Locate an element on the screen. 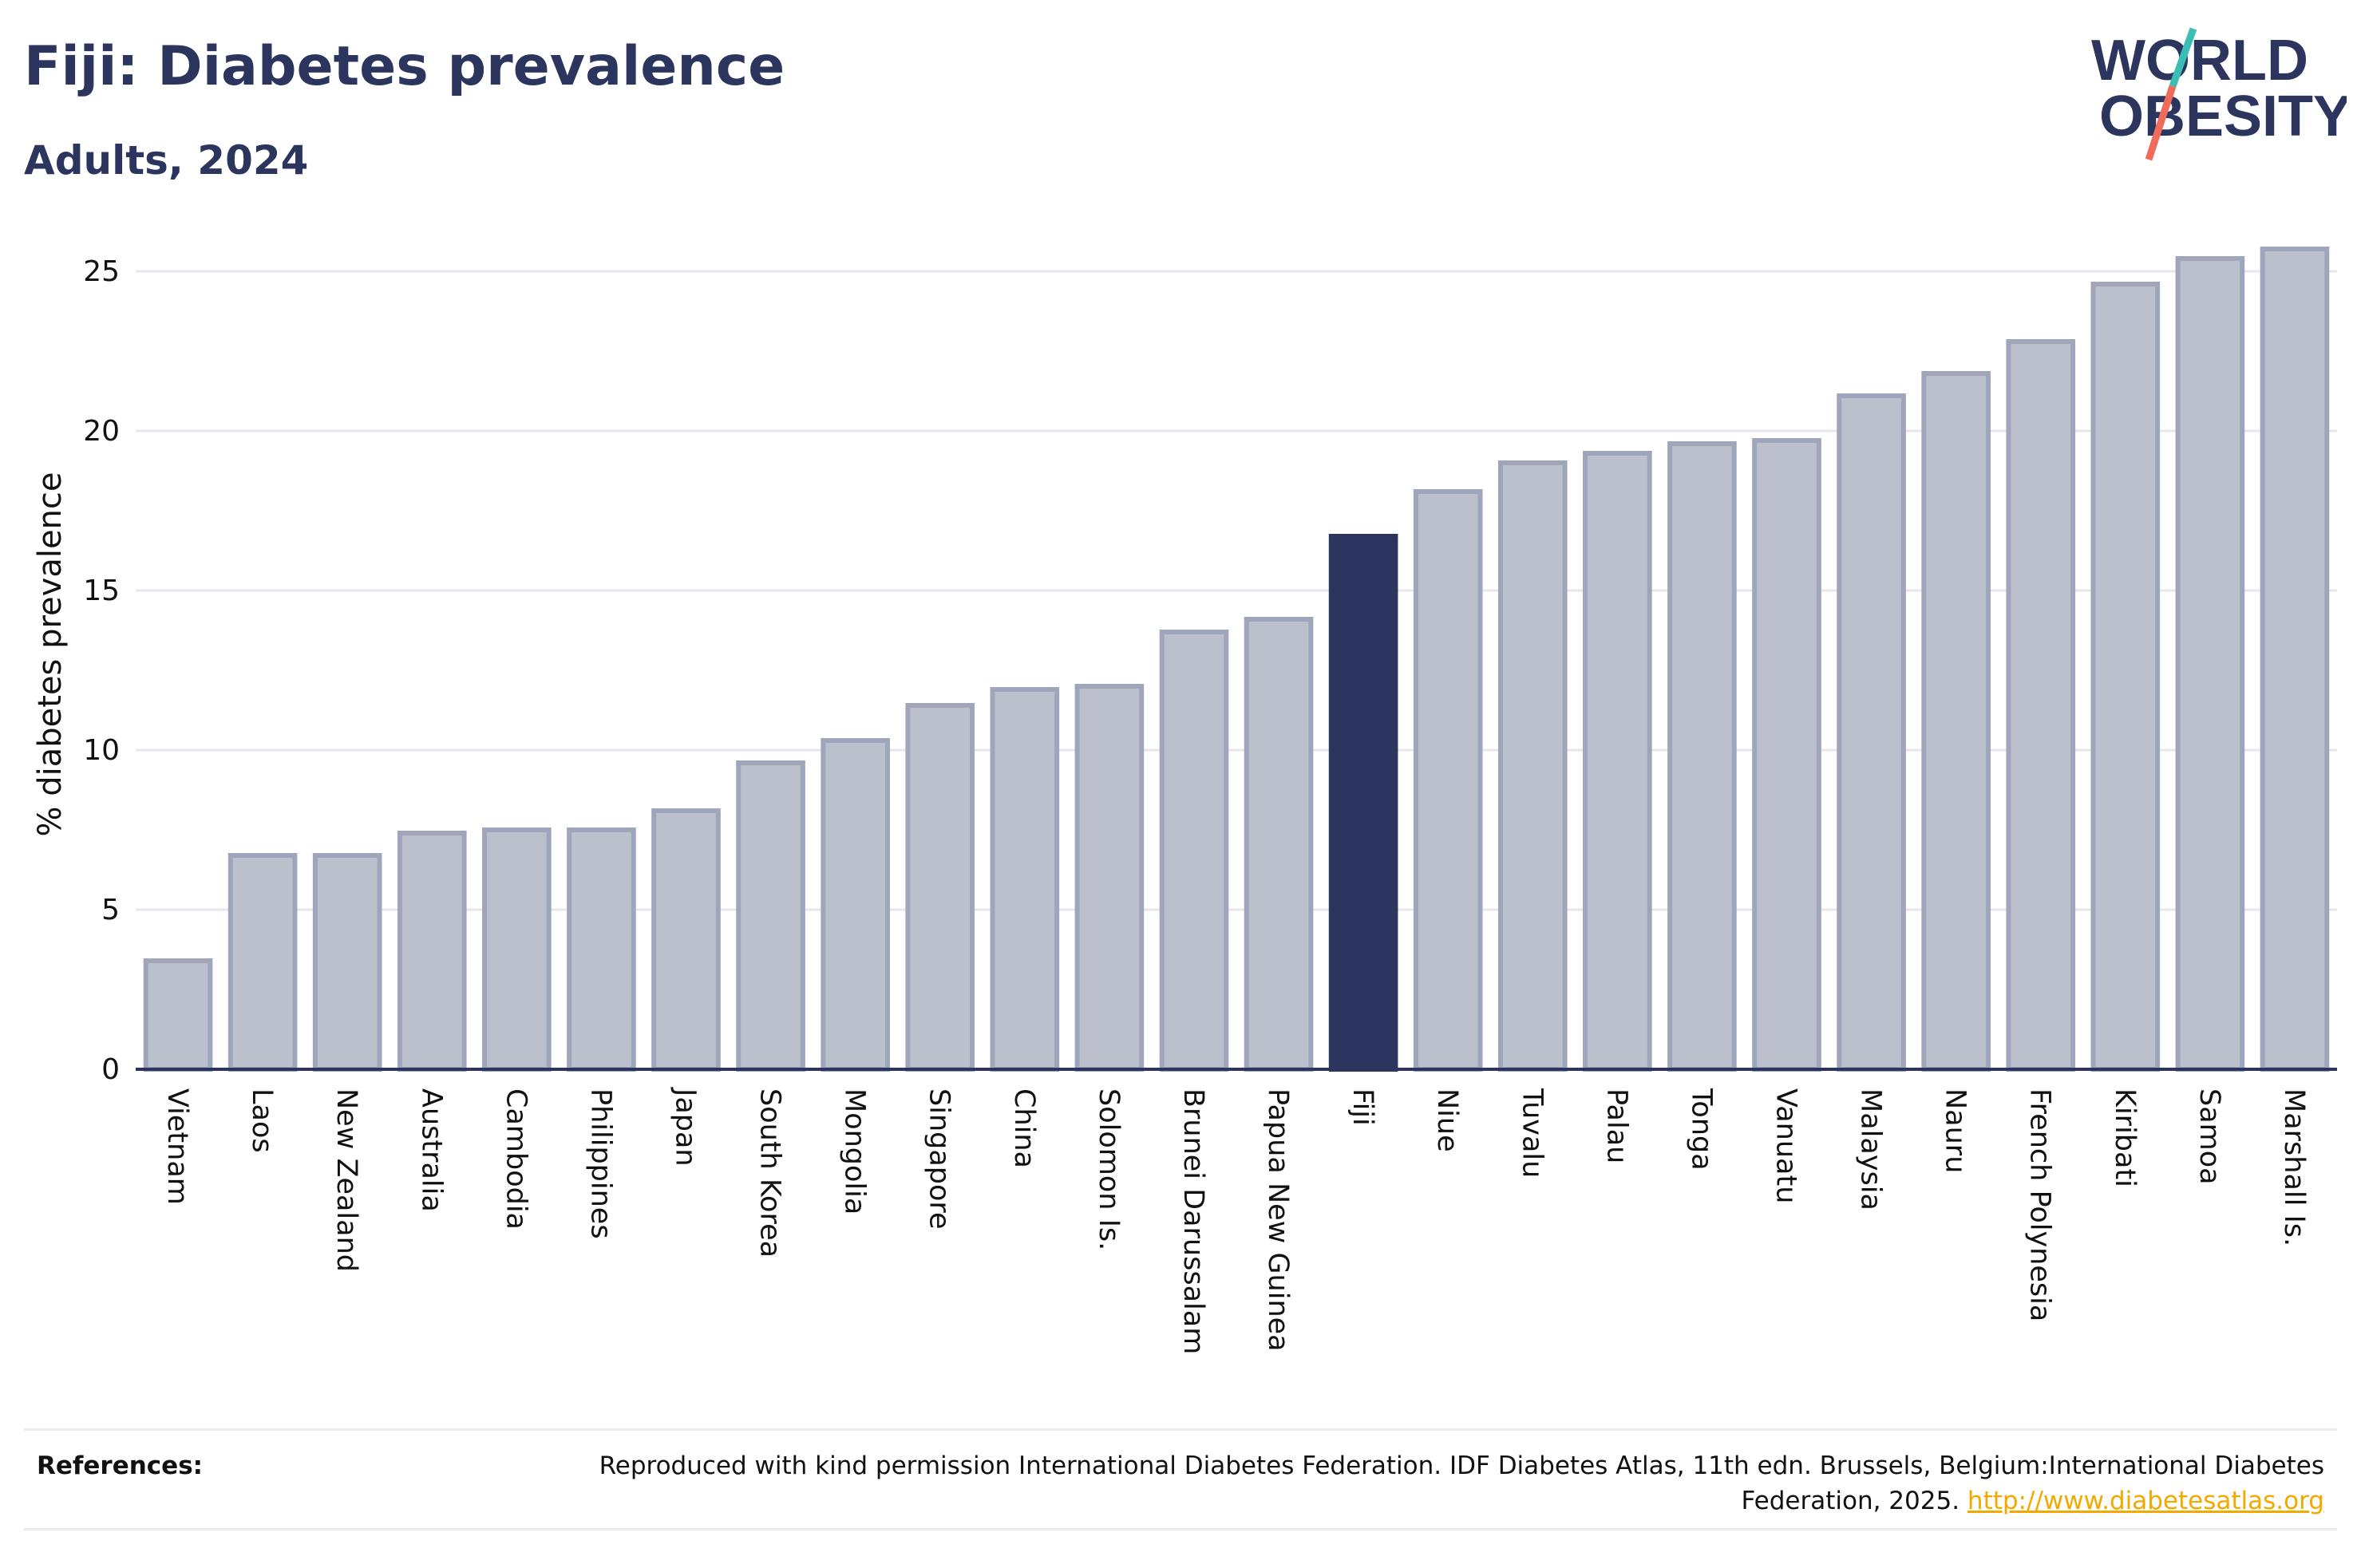 The width and height of the screenshot is (2361, 1568). x-tick-label: Marshall Is. is located at coordinates (2294, 1167).